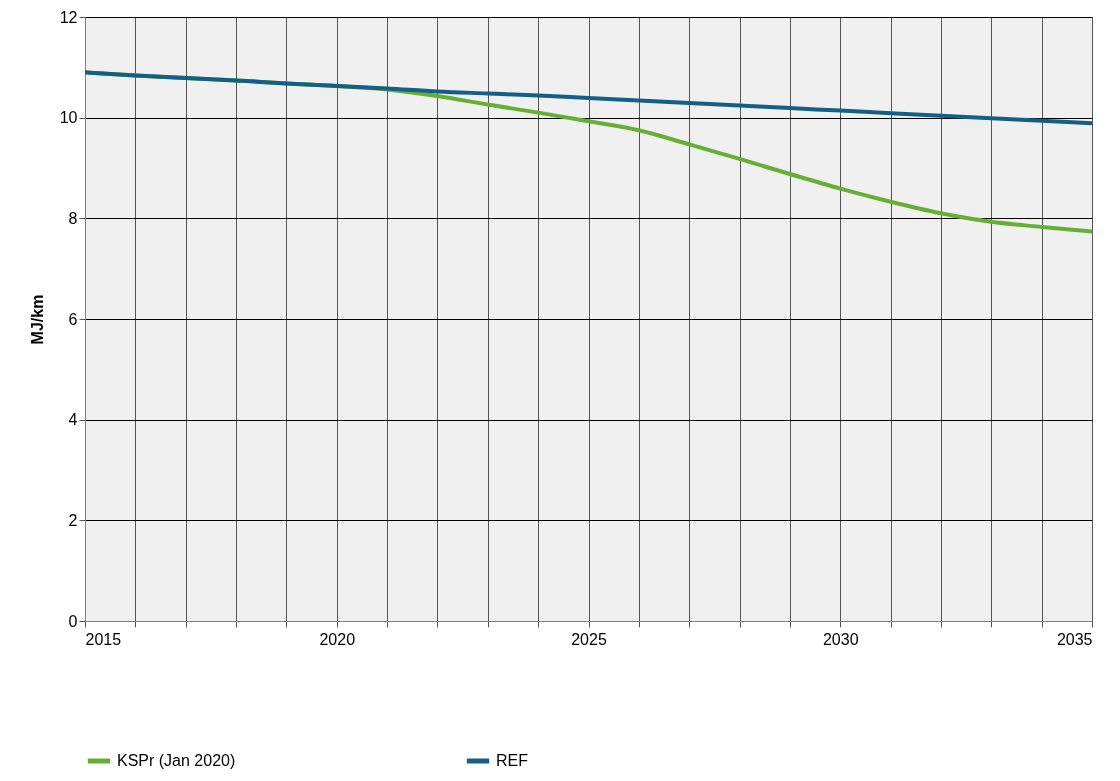 The height and width of the screenshot is (781, 1120). I want to click on y-axis-title: MJ/km, so click(37, 319).